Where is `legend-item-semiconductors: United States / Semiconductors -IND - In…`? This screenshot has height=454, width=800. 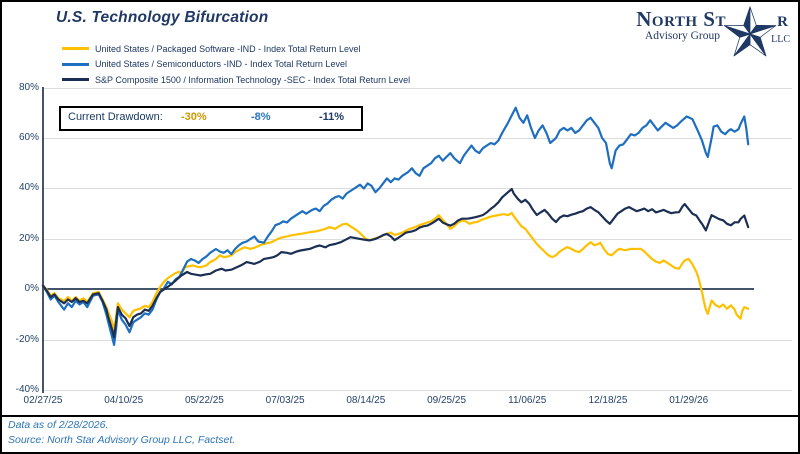
legend-item-semiconductors: United States / Semiconductors -IND - In… is located at coordinates (236, 65).